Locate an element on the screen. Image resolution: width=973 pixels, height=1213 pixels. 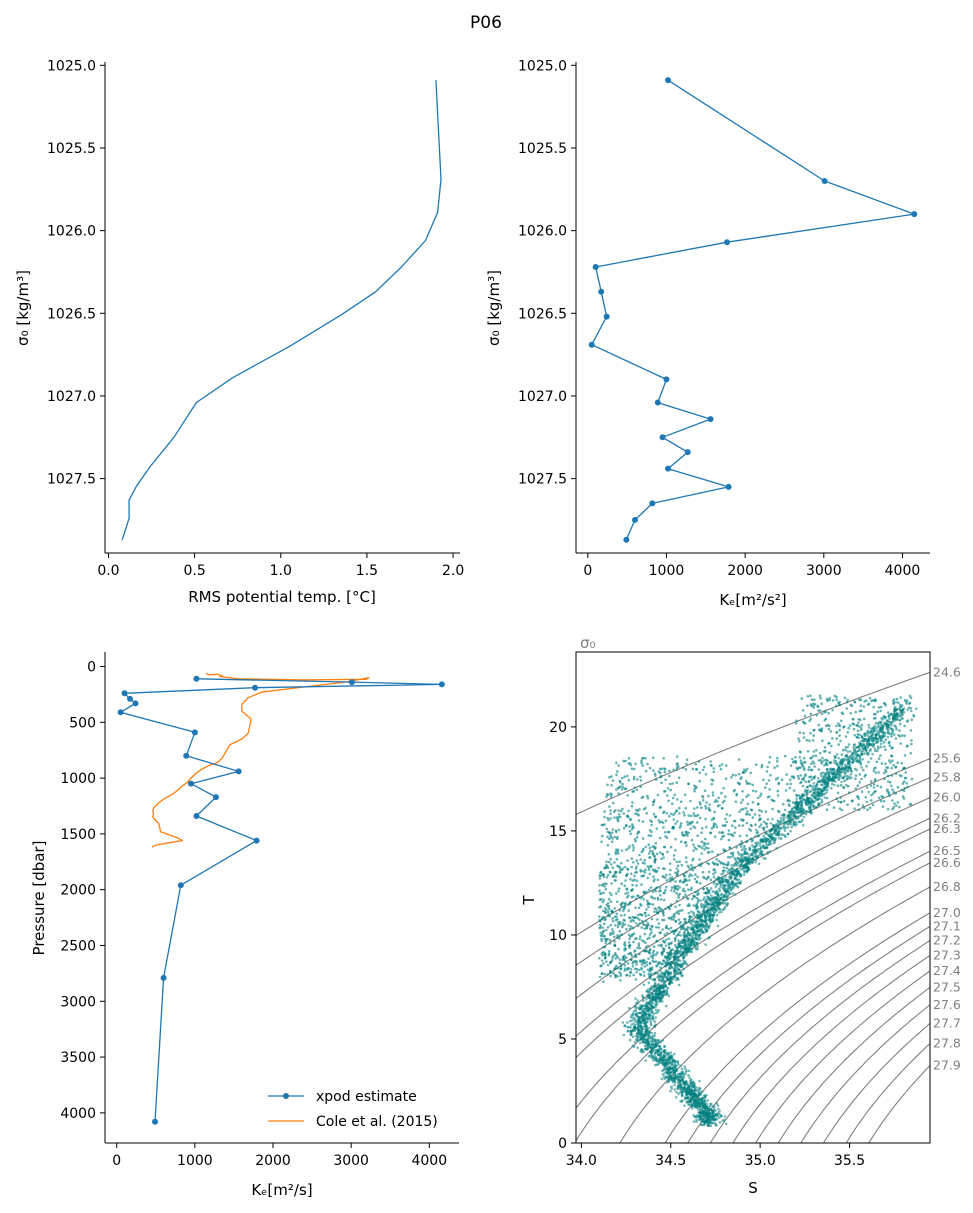
y-tick-label: 1026.5 is located at coordinates (542, 314).